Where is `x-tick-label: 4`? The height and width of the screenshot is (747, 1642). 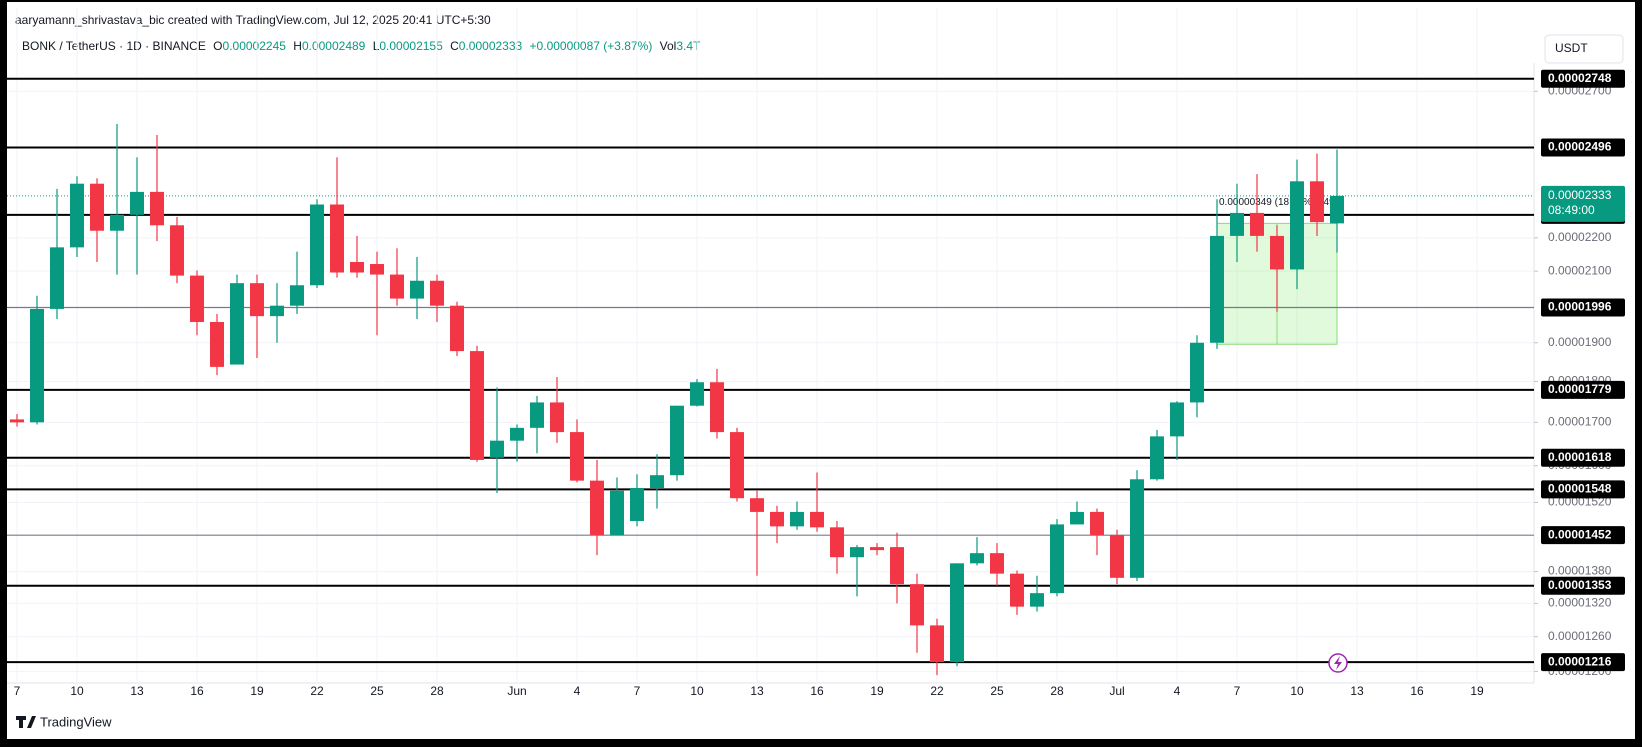 x-tick-label: 4 is located at coordinates (577, 691).